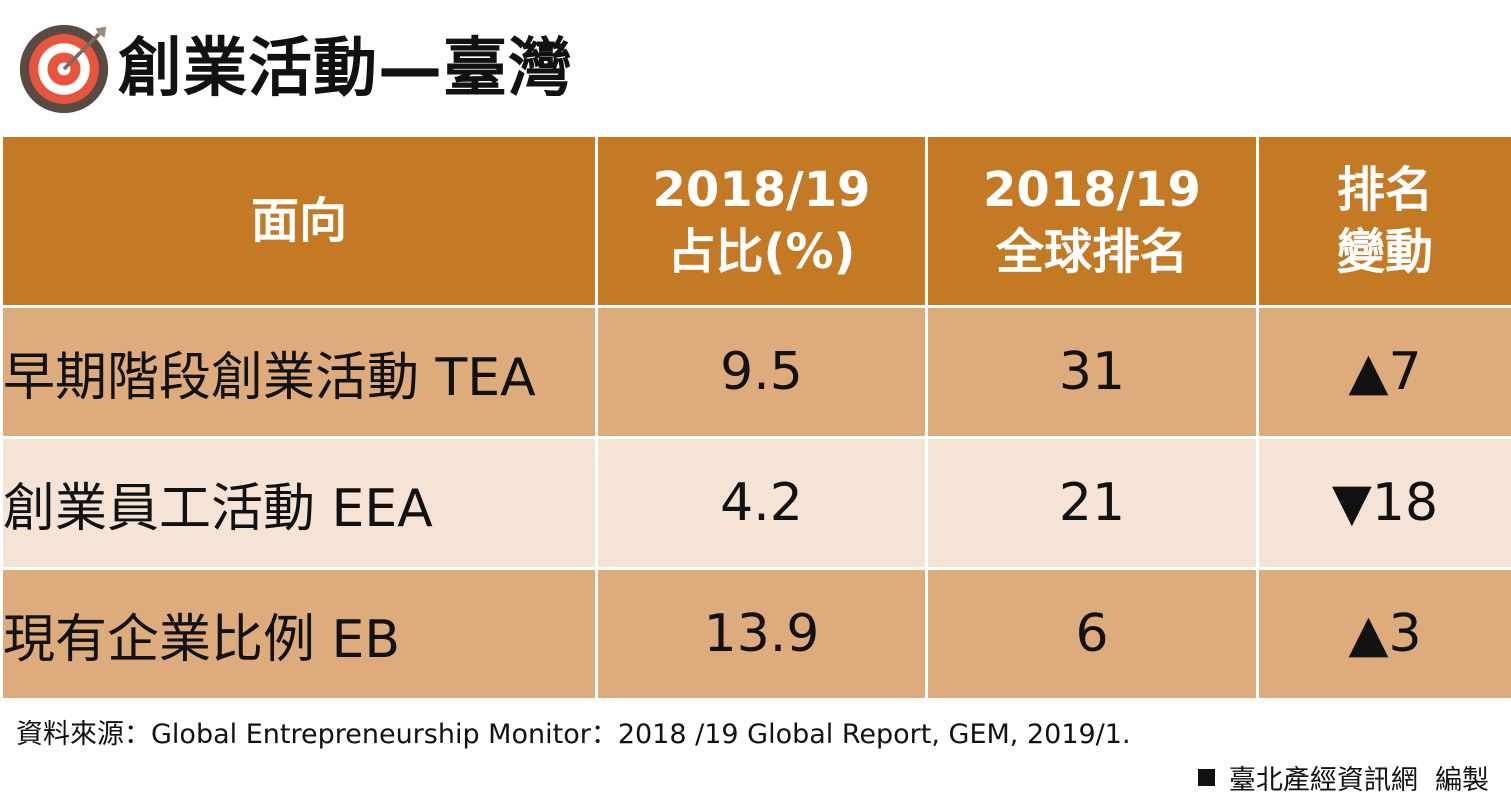 This screenshot has height=799, width=1511. What do you see at coordinates (761, 372) in the screenshot?
I see `row-share: 9.5` at bounding box center [761, 372].